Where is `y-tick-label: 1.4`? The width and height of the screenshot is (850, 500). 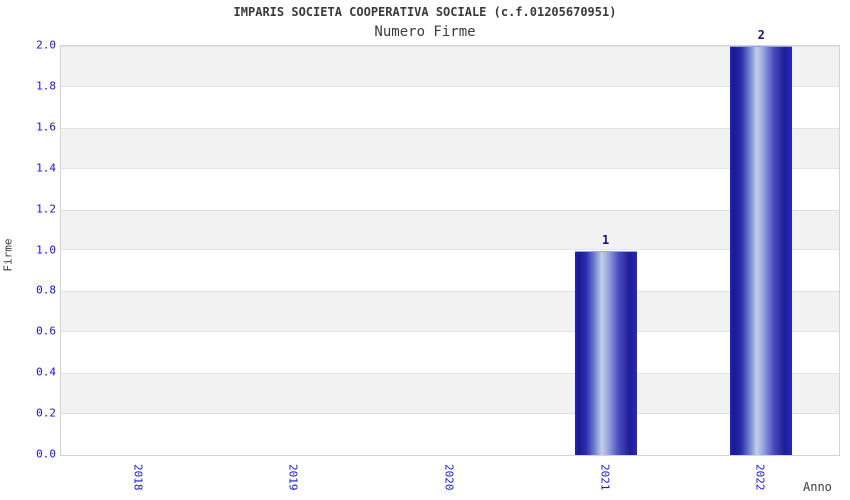 y-tick-label: 1.4 is located at coordinates (46, 168).